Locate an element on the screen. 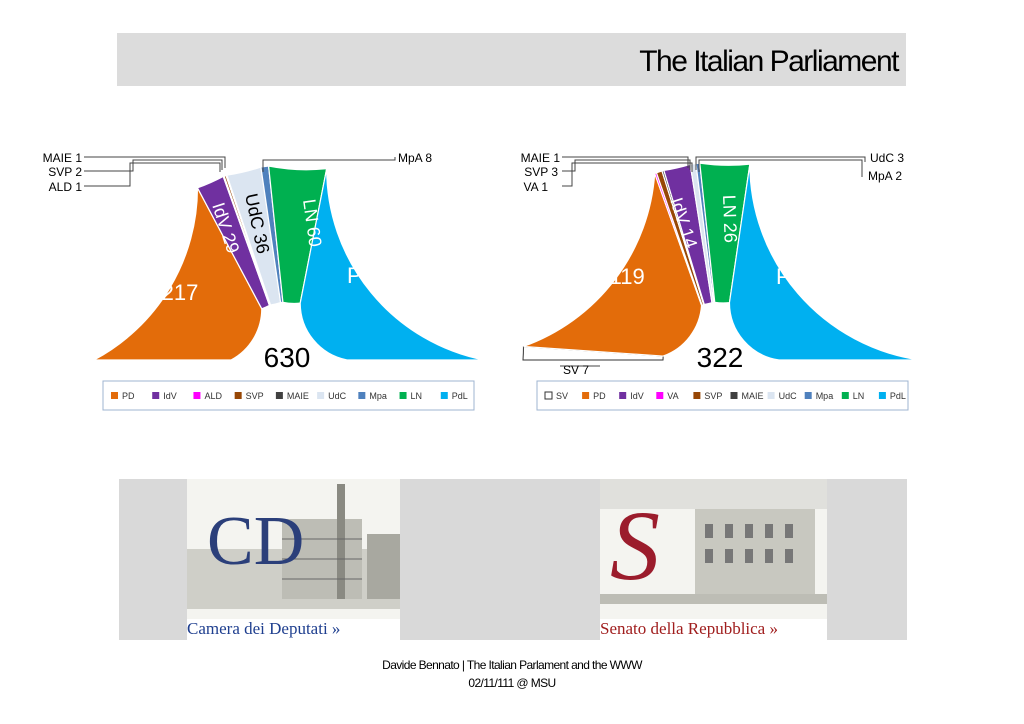  data-label-svp-2: SVP 3 is located at coordinates (541, 172).